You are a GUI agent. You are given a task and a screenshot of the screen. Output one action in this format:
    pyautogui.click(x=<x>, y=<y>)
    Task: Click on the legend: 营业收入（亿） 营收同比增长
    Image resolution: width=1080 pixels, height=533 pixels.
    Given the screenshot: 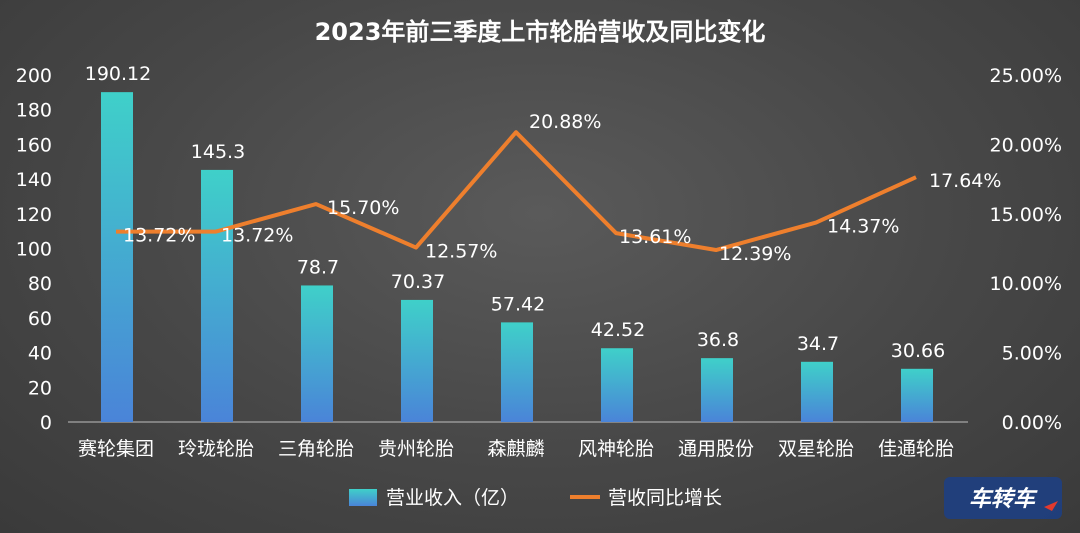 What is the action you would take?
    pyautogui.click(x=535, y=498)
    